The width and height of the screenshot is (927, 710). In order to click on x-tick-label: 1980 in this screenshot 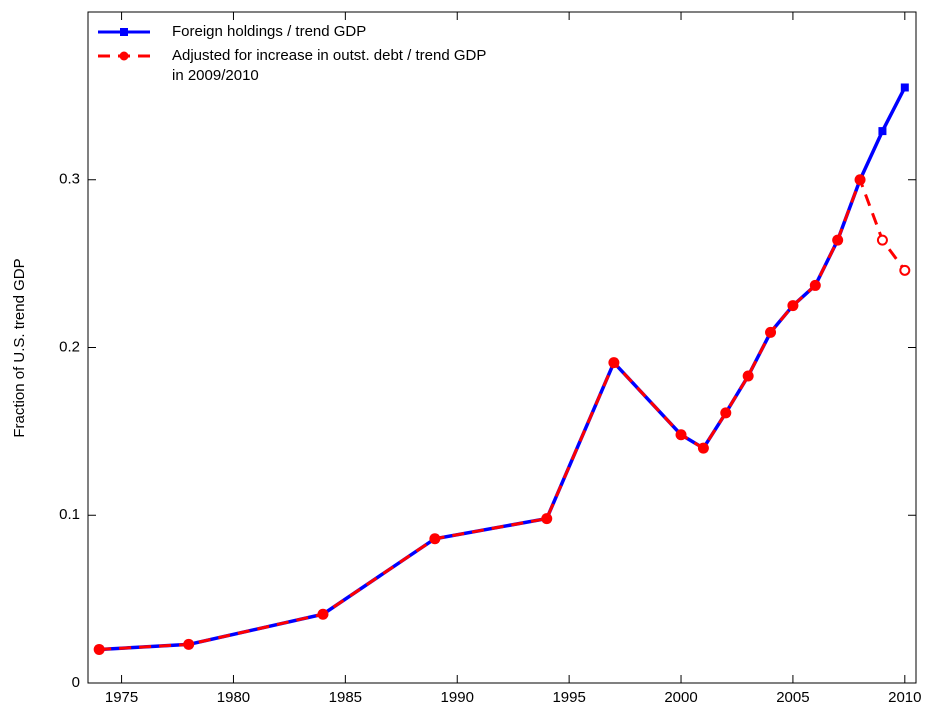, I will do `click(233, 697)`.